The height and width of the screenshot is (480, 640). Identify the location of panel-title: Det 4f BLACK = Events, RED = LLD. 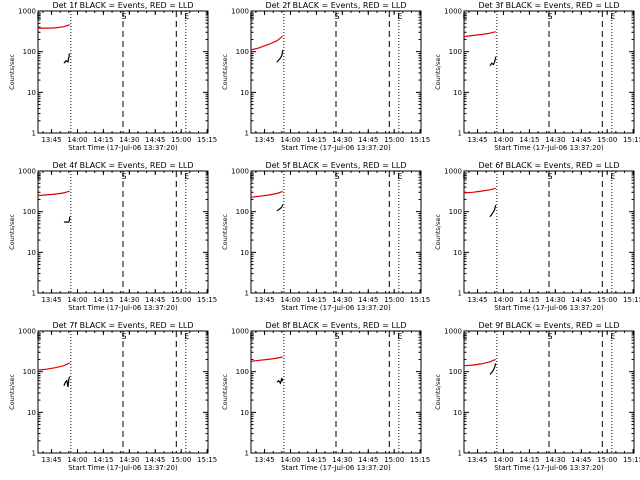
(122, 165).